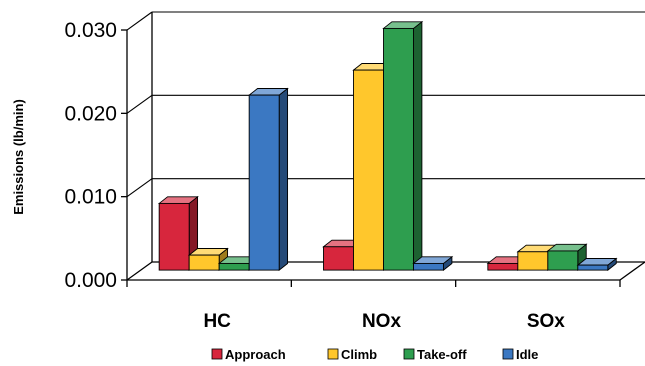 Image resolution: width=645 pixels, height=366 pixels. Describe the element at coordinates (90, 280) in the screenshot. I see `y-tick-label: 0.000` at that location.